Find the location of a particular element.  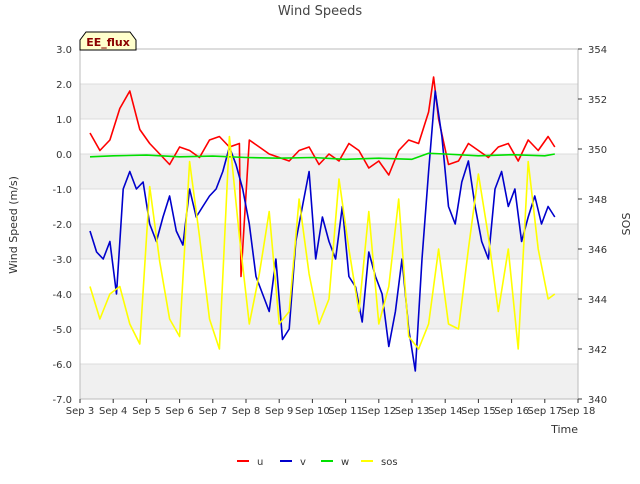

series-line-w is located at coordinates (322, 156).